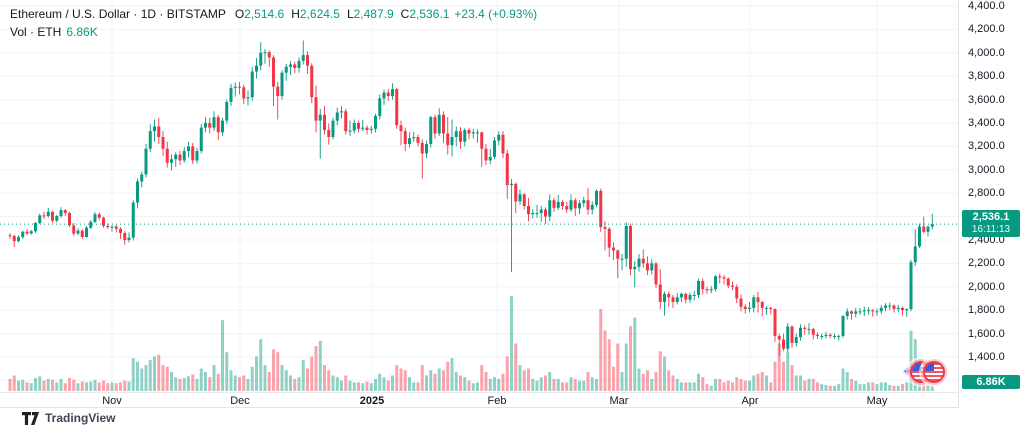  Describe the element at coordinates (619, 401) in the screenshot. I see `time-tick-label: Mar` at that location.